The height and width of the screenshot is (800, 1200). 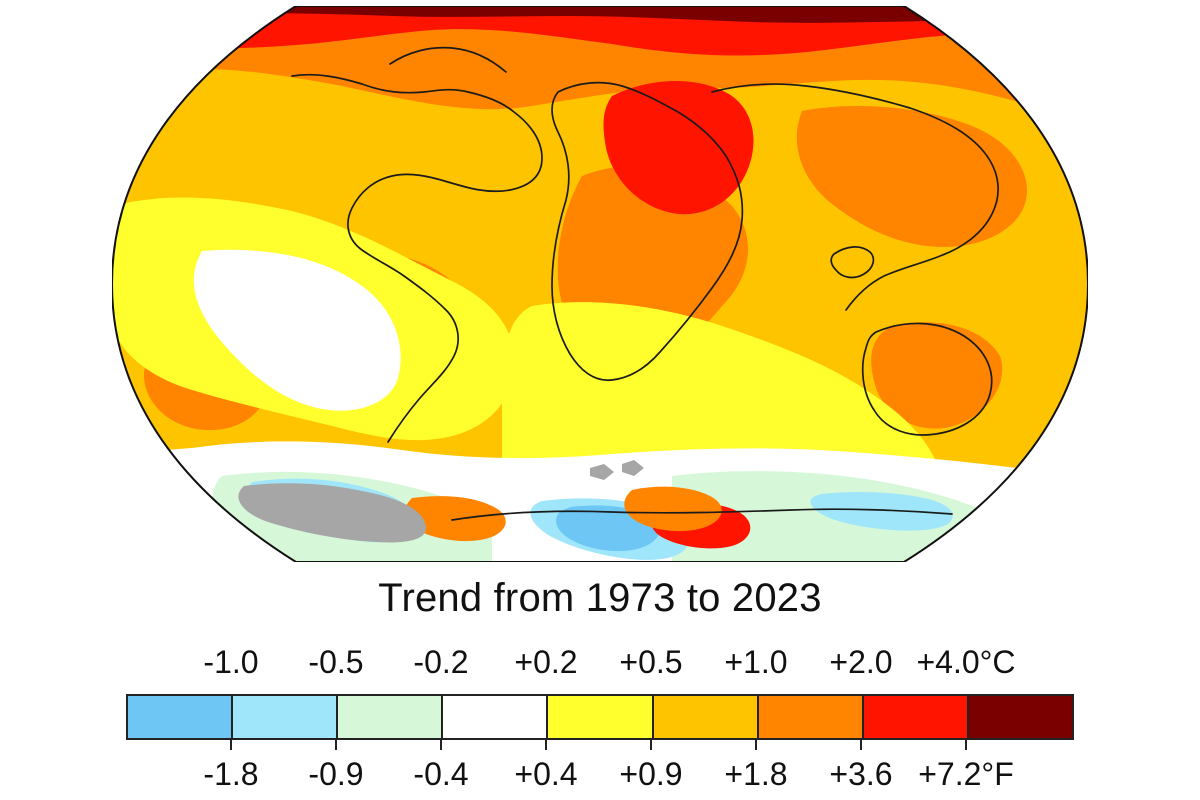 I want to click on no-data-area-west, so click(x=332, y=513).